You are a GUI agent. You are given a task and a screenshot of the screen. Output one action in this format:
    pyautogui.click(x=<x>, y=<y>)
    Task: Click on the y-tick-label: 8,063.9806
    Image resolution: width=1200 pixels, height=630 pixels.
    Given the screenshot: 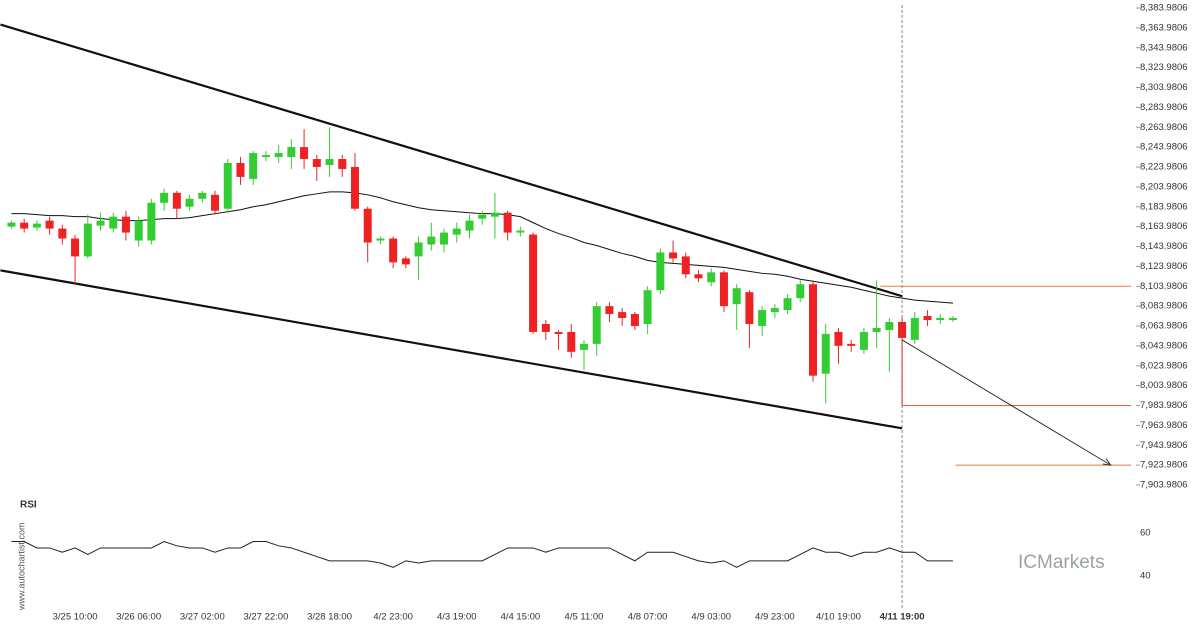 What is the action you would take?
    pyautogui.click(x=1164, y=326)
    